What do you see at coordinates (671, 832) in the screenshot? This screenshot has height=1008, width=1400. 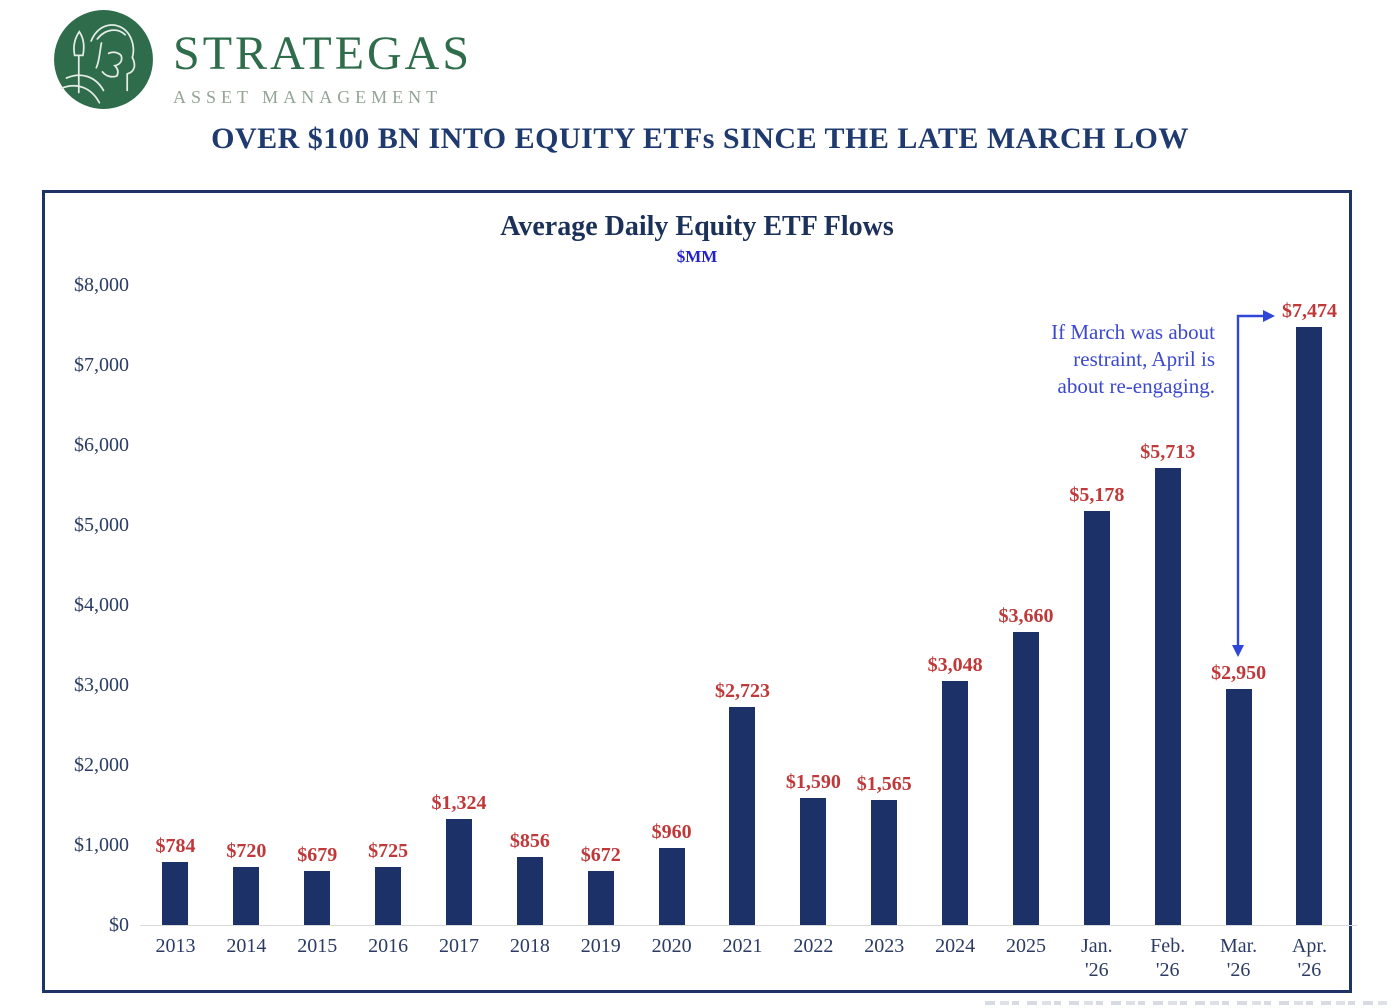 I see `bar-value-label: $960` at bounding box center [671, 832].